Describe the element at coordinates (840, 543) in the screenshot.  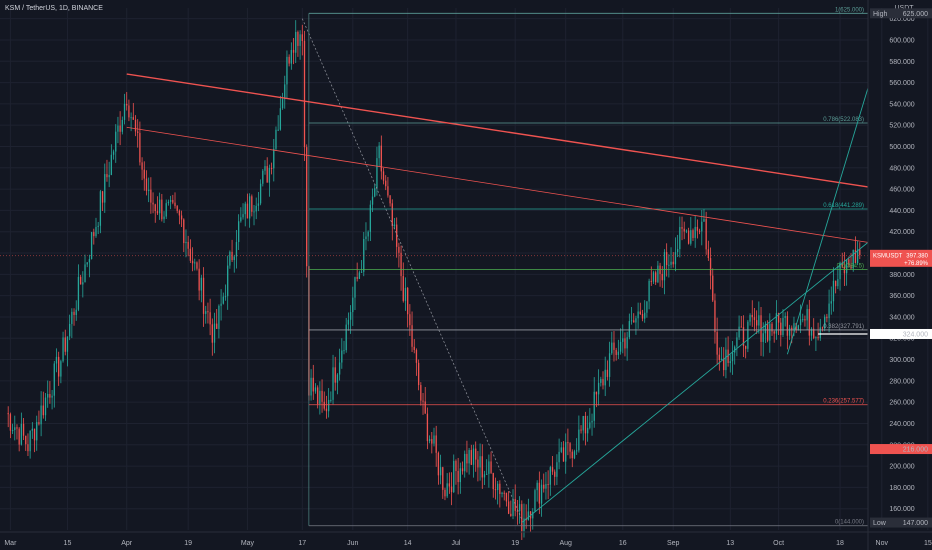
I see `x-tick-label: 18` at that location.